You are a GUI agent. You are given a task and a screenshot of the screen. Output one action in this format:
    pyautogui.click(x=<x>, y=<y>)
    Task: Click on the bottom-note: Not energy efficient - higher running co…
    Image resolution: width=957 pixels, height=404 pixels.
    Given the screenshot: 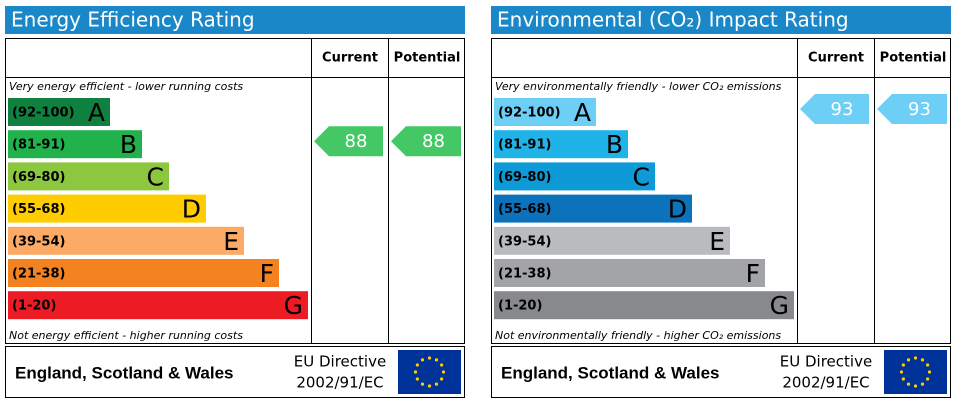 What is the action you would take?
    pyautogui.click(x=126, y=335)
    